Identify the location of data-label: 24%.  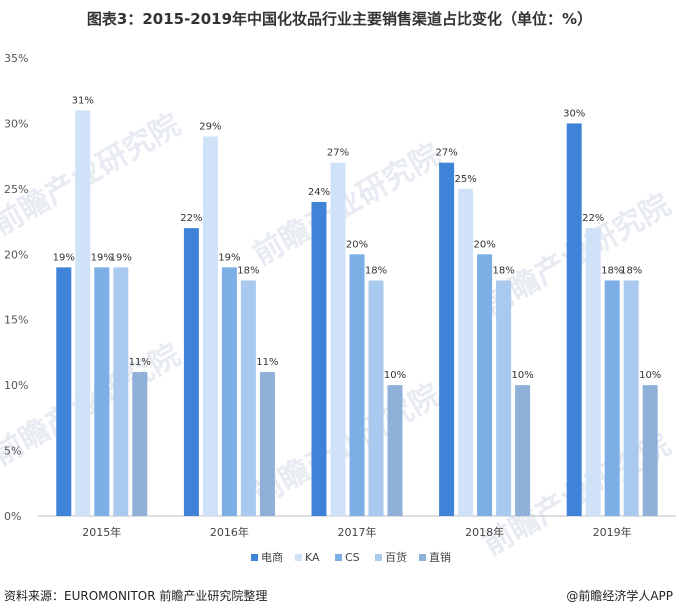
(319, 192).